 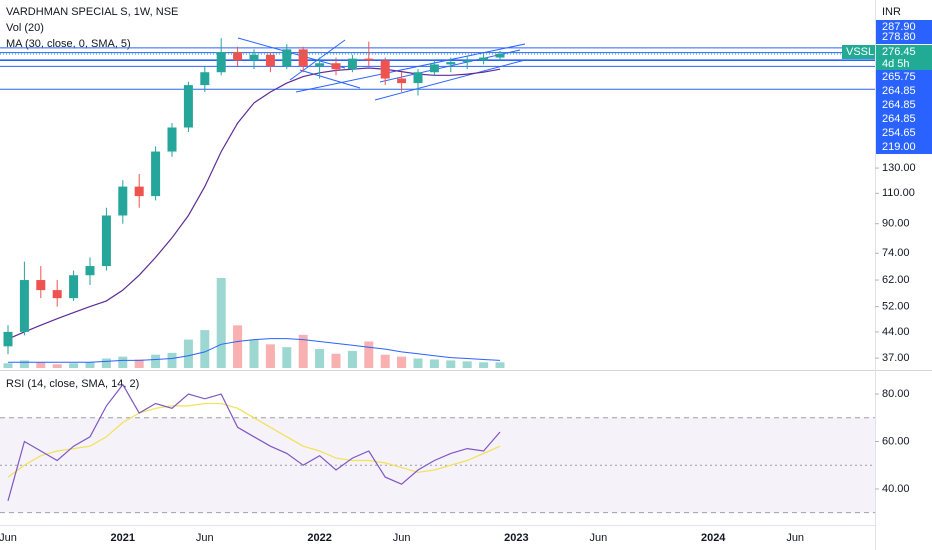 What do you see at coordinates (899, 133) in the screenshot?
I see `level-label: 254.65` at bounding box center [899, 133].